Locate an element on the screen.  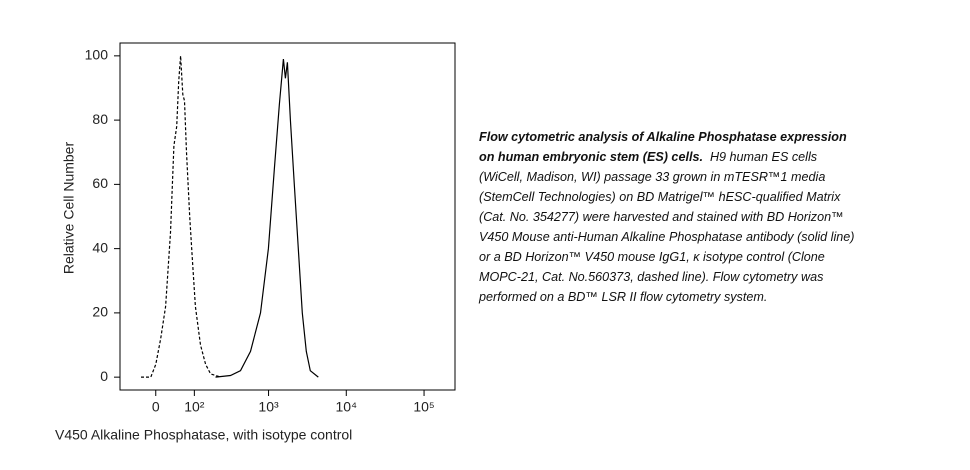
x-tick-label: 10² is located at coordinates (194, 407).